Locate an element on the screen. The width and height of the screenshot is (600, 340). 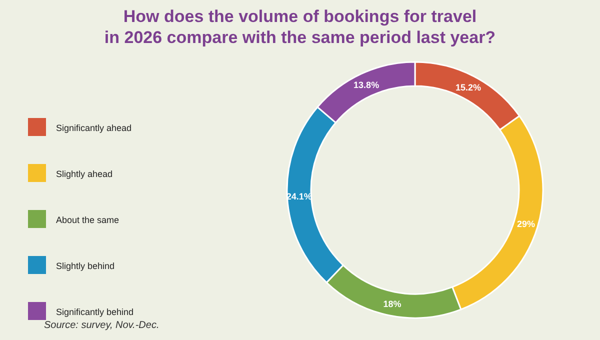
data-label: 13.8% is located at coordinates (367, 85).